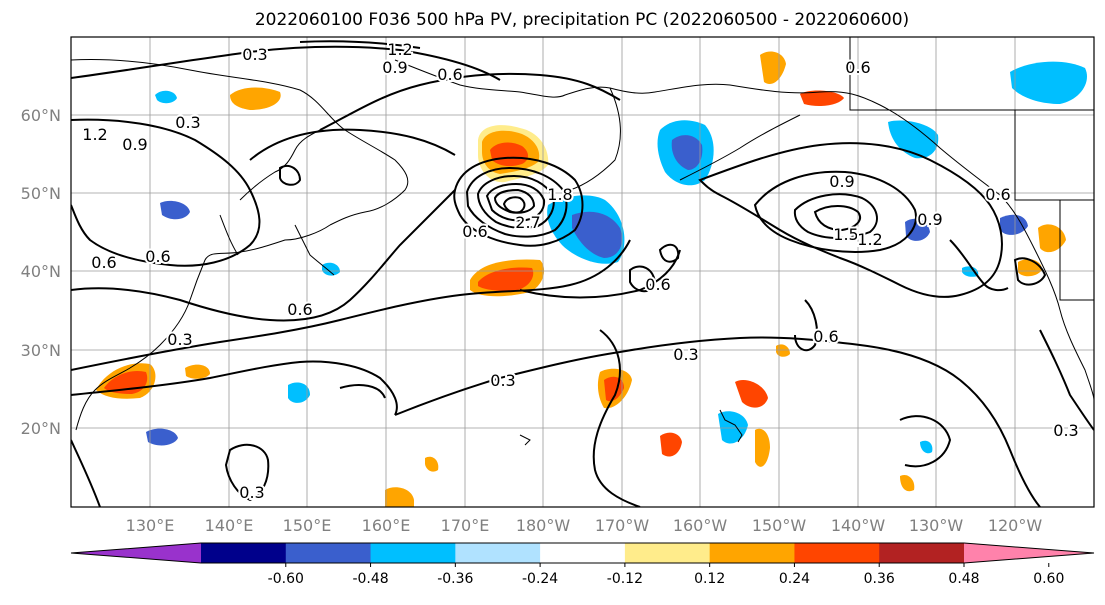 Image resolution: width=1105 pixels, height=605 pixels. Describe the element at coordinates (700, 525) in the screenshot. I see `lon-label: 160°W` at that location.